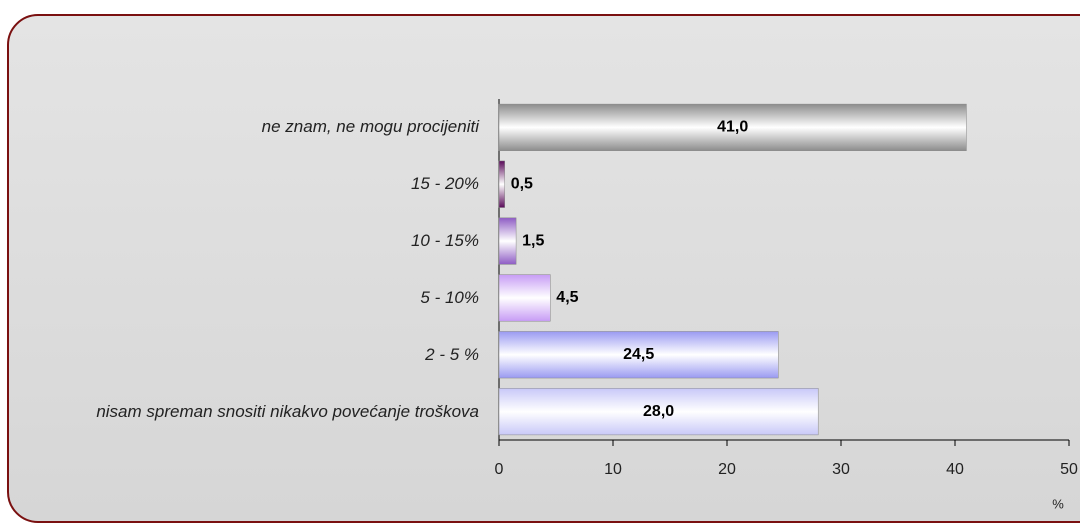  What do you see at coordinates (444, 184) in the screenshot?
I see `y-tick-label: 15 - 20%` at bounding box center [444, 184].